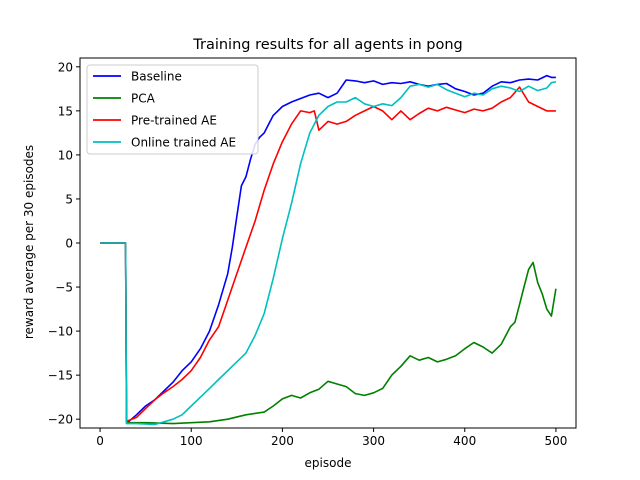  What do you see at coordinates (191, 441) in the screenshot?
I see `x-tick-label: 100` at bounding box center [191, 441].